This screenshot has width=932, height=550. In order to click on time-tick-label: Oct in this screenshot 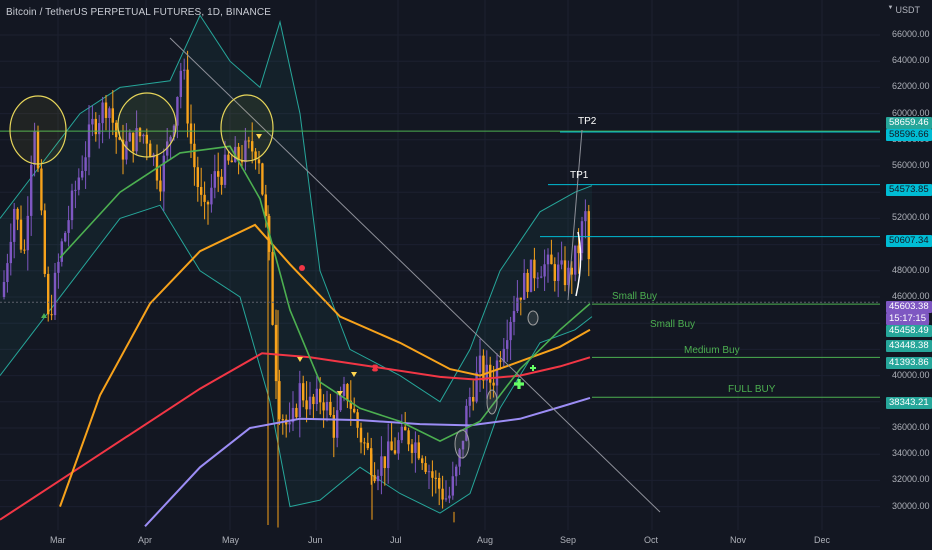, I will do `click(651, 540)`.